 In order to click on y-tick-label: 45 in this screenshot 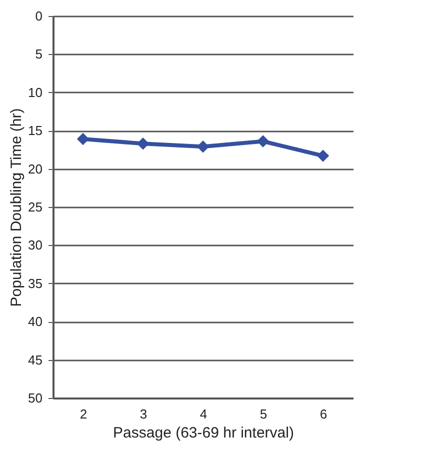, I will do `click(35, 360)`.